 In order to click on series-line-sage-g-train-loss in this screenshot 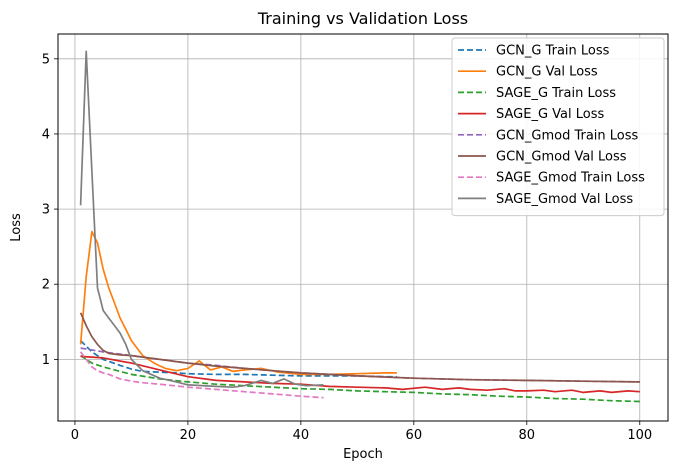, I will do `click(360, 378)`.